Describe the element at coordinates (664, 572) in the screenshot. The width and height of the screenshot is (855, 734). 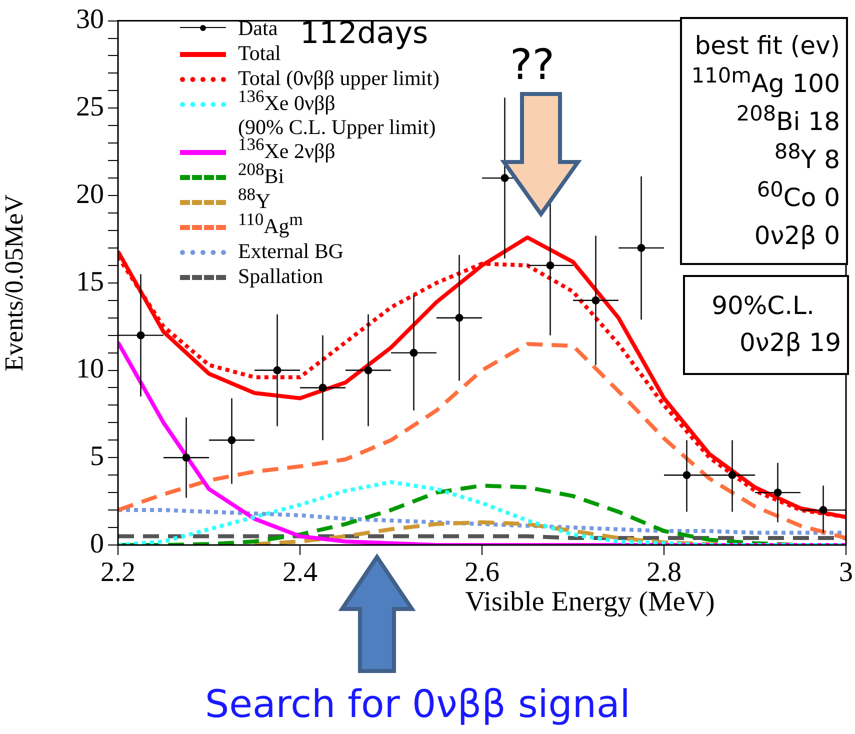
I see `x-tick-label: 2.8` at that location.